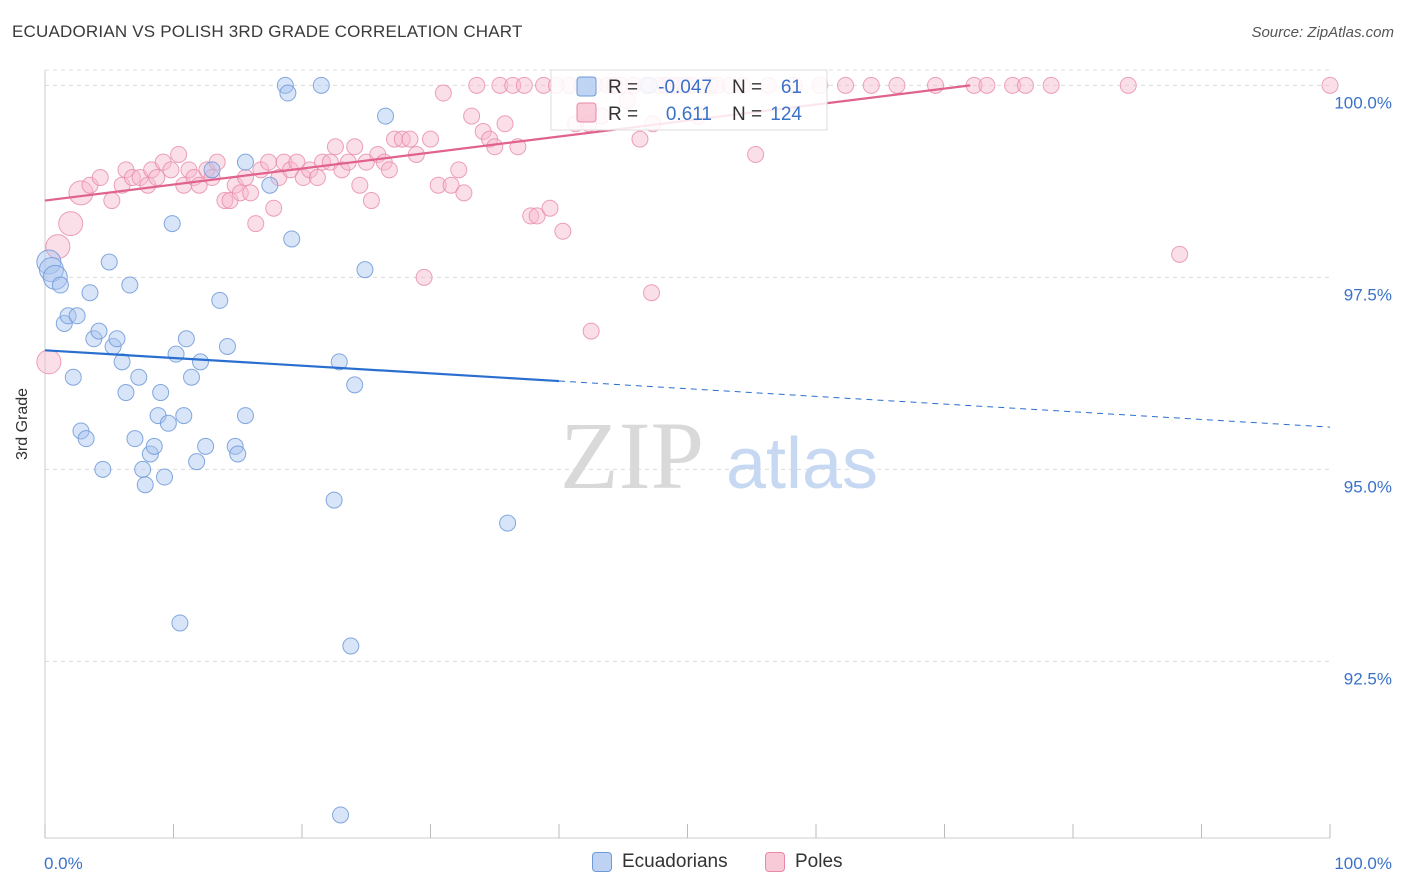 The height and width of the screenshot is (892, 1406). Describe the element at coordinates (623, 87) in the screenshot. I see `legend-r-label-1: R =` at that location.